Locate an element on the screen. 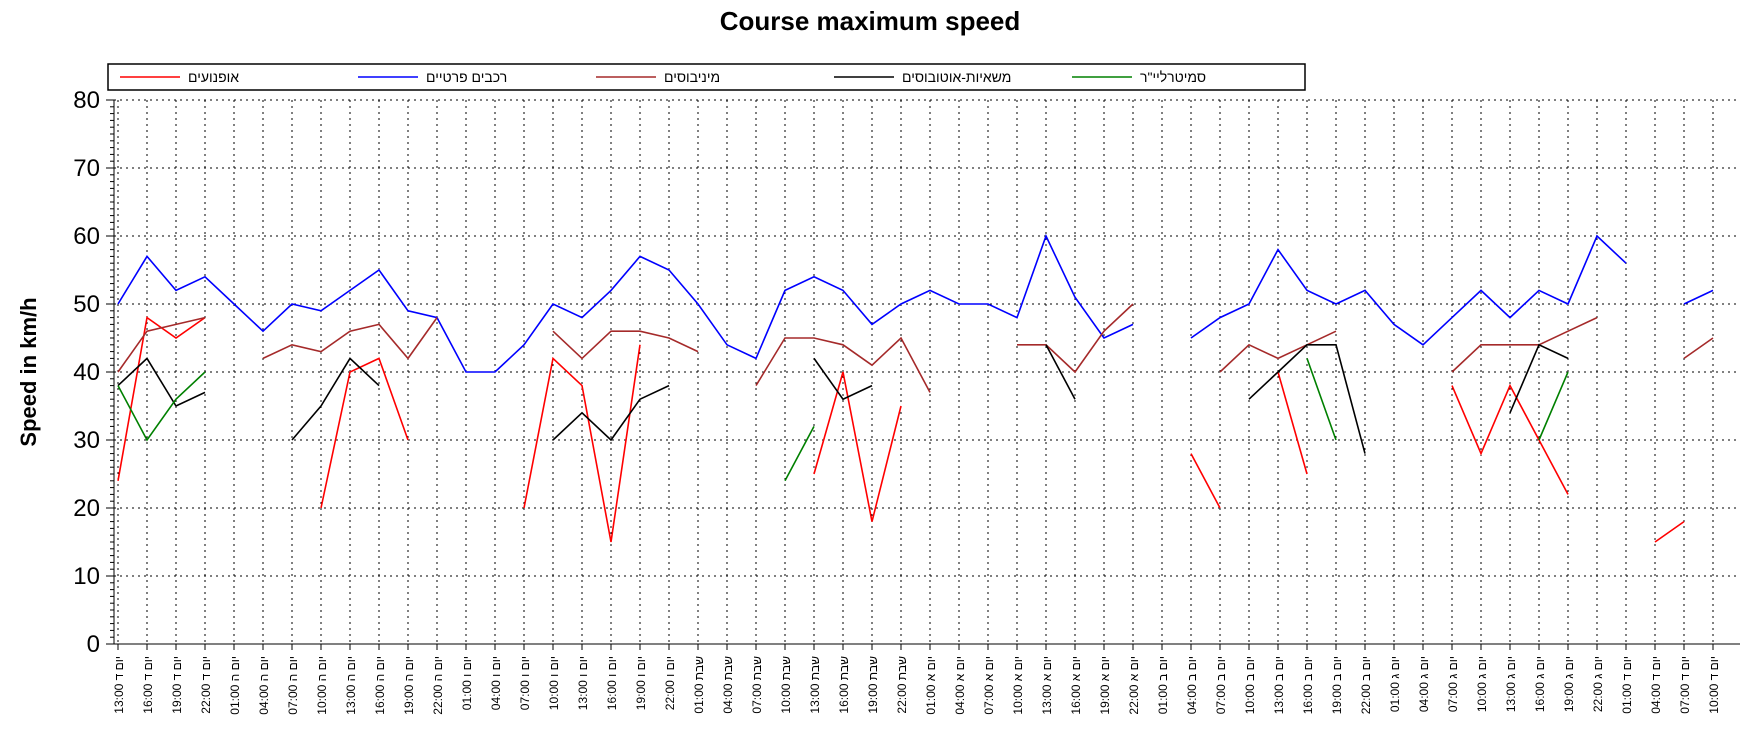 The image size is (1740, 751). x-tick-label: יום ה 19:00 is located at coordinates (409, 685).